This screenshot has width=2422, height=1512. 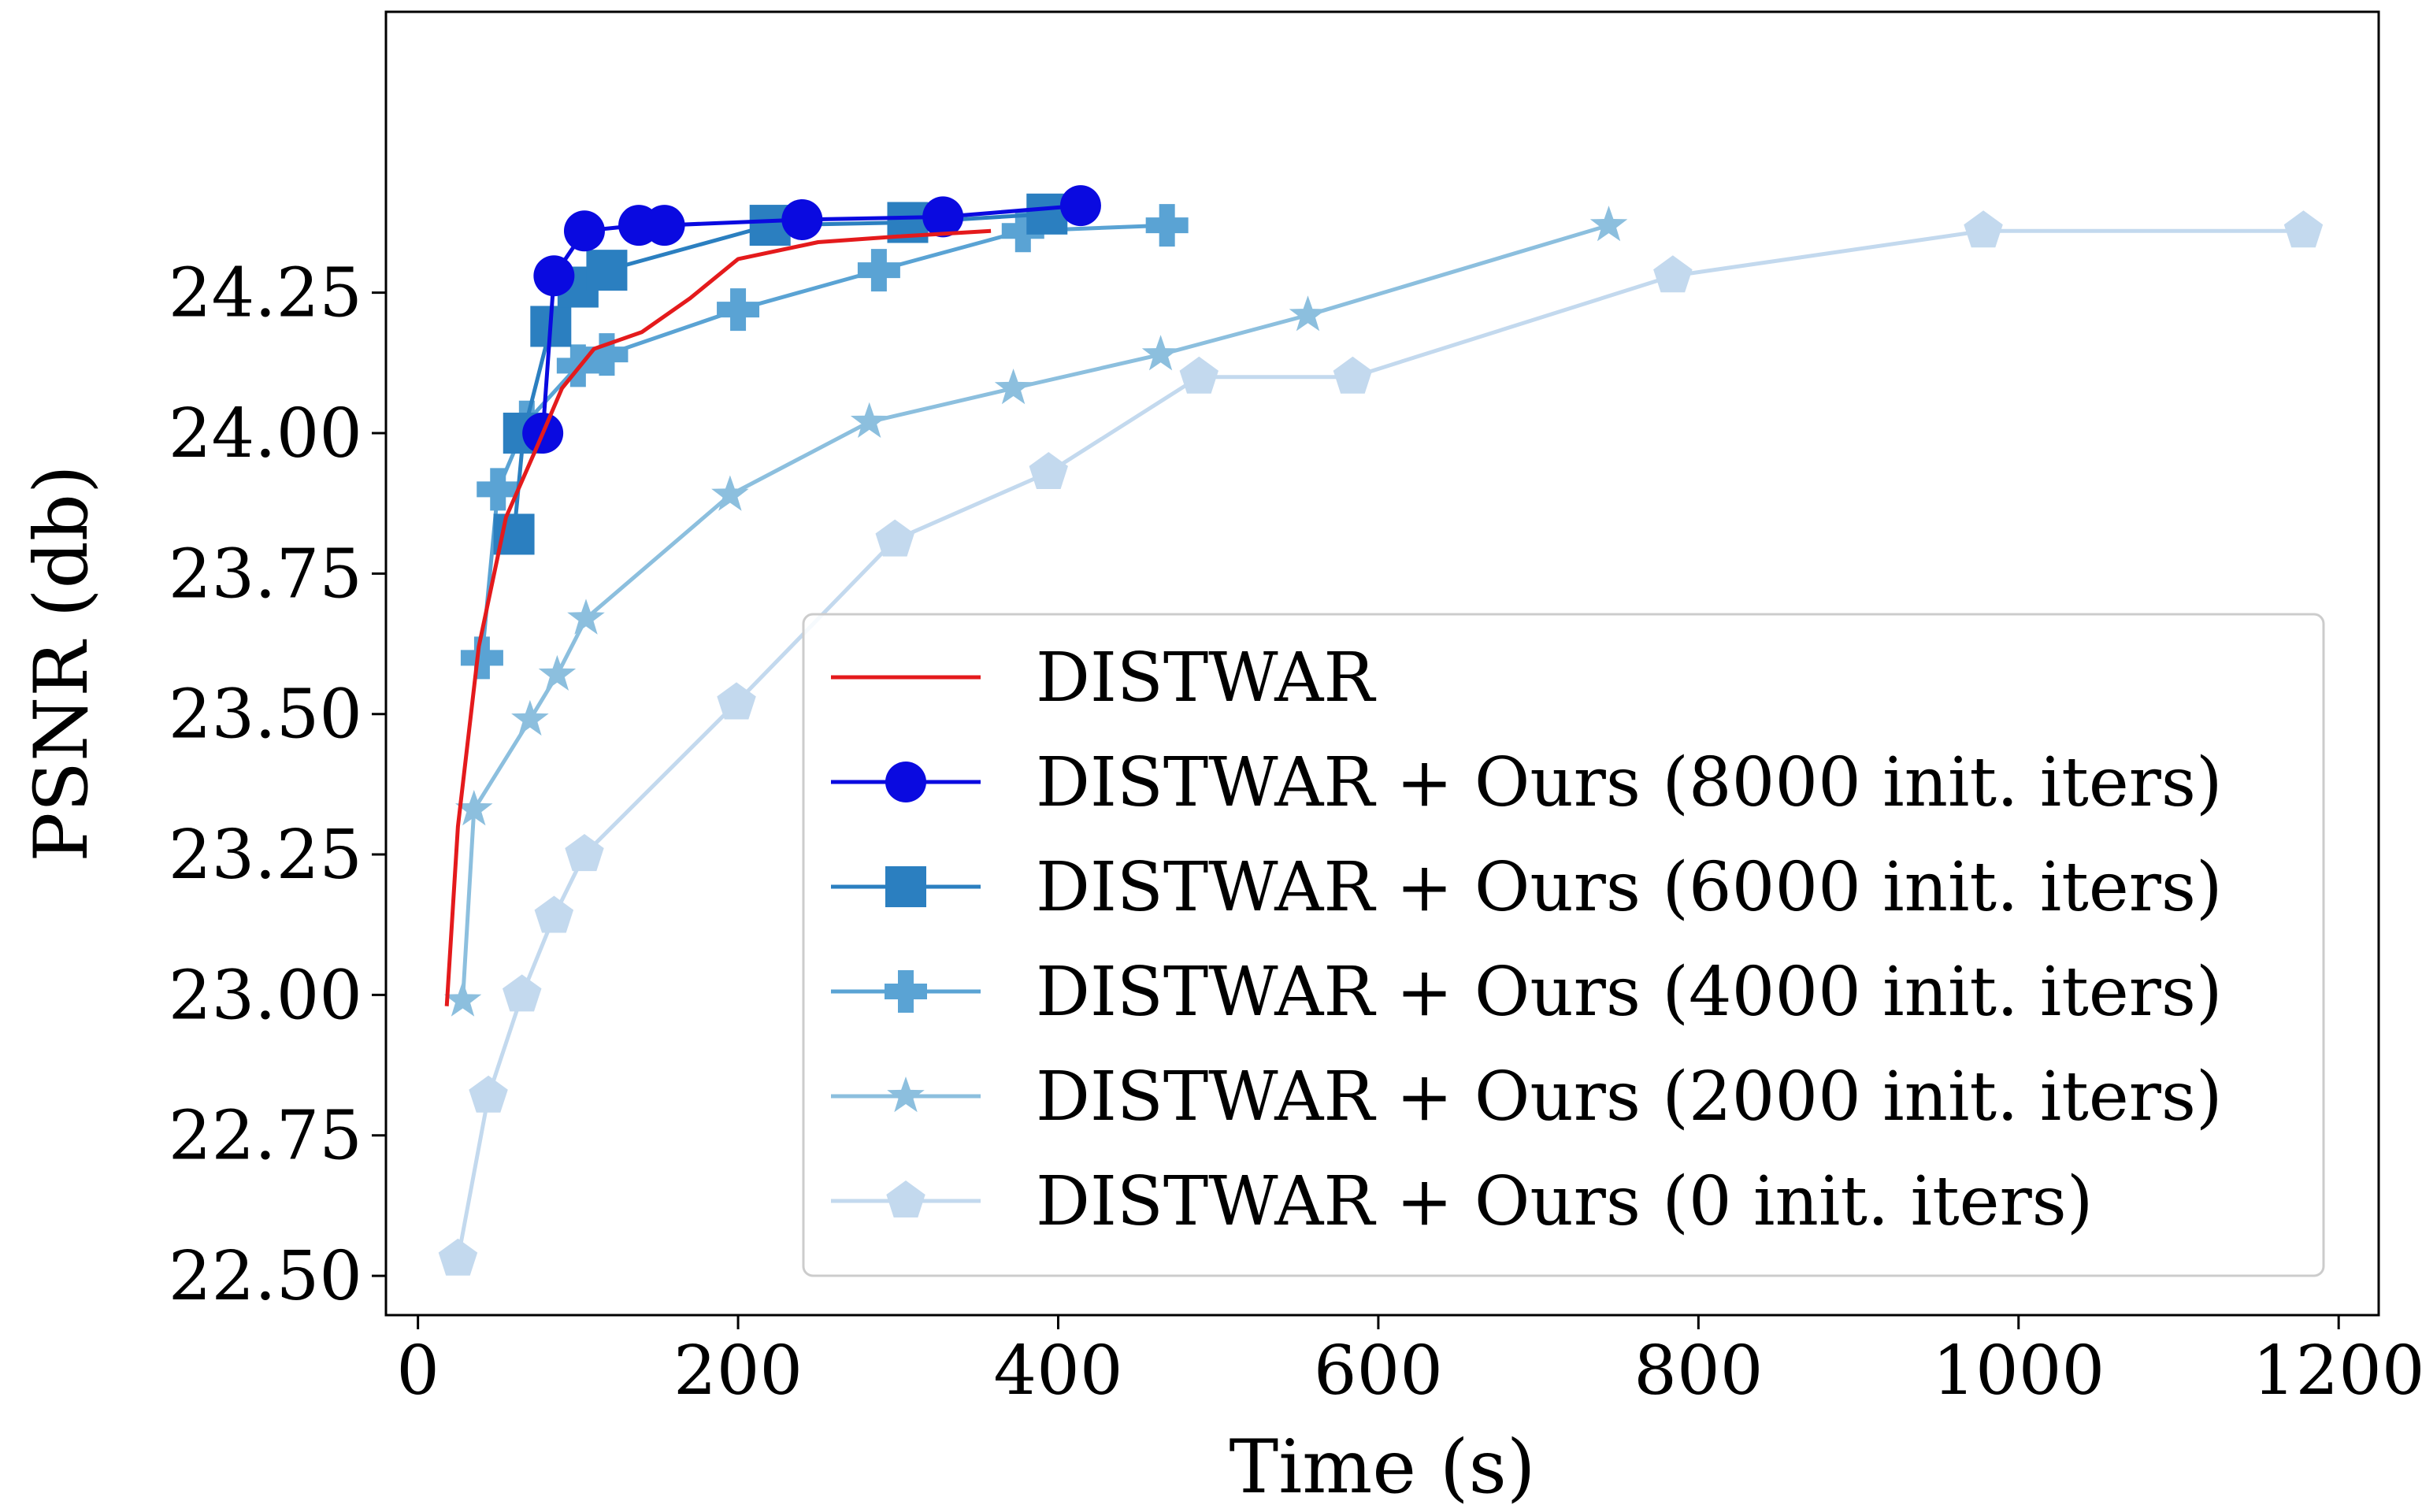 I want to click on x-tick-label: 800, so click(x=1698, y=1371).